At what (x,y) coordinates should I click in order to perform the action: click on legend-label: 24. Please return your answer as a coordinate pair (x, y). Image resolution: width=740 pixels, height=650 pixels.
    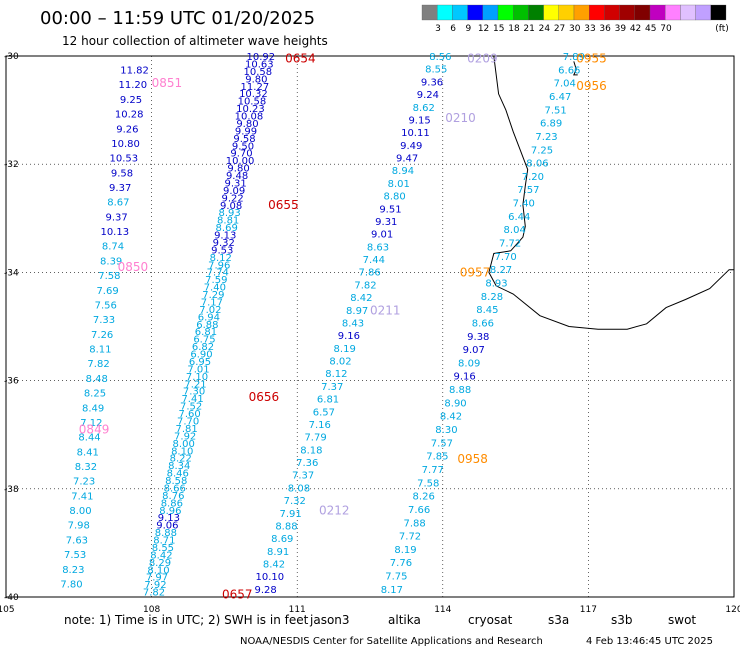
    Looking at the image, I should click on (545, 29).